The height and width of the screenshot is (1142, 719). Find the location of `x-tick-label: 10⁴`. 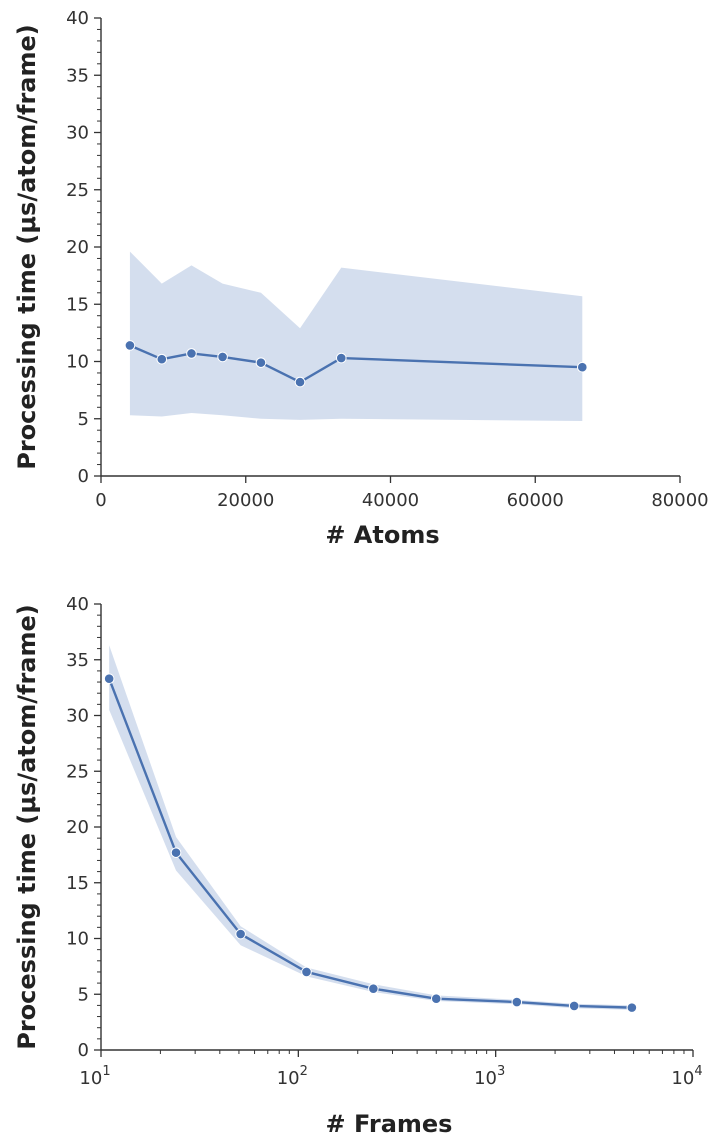

x-tick-label: 10⁴ is located at coordinates (686, 1076).